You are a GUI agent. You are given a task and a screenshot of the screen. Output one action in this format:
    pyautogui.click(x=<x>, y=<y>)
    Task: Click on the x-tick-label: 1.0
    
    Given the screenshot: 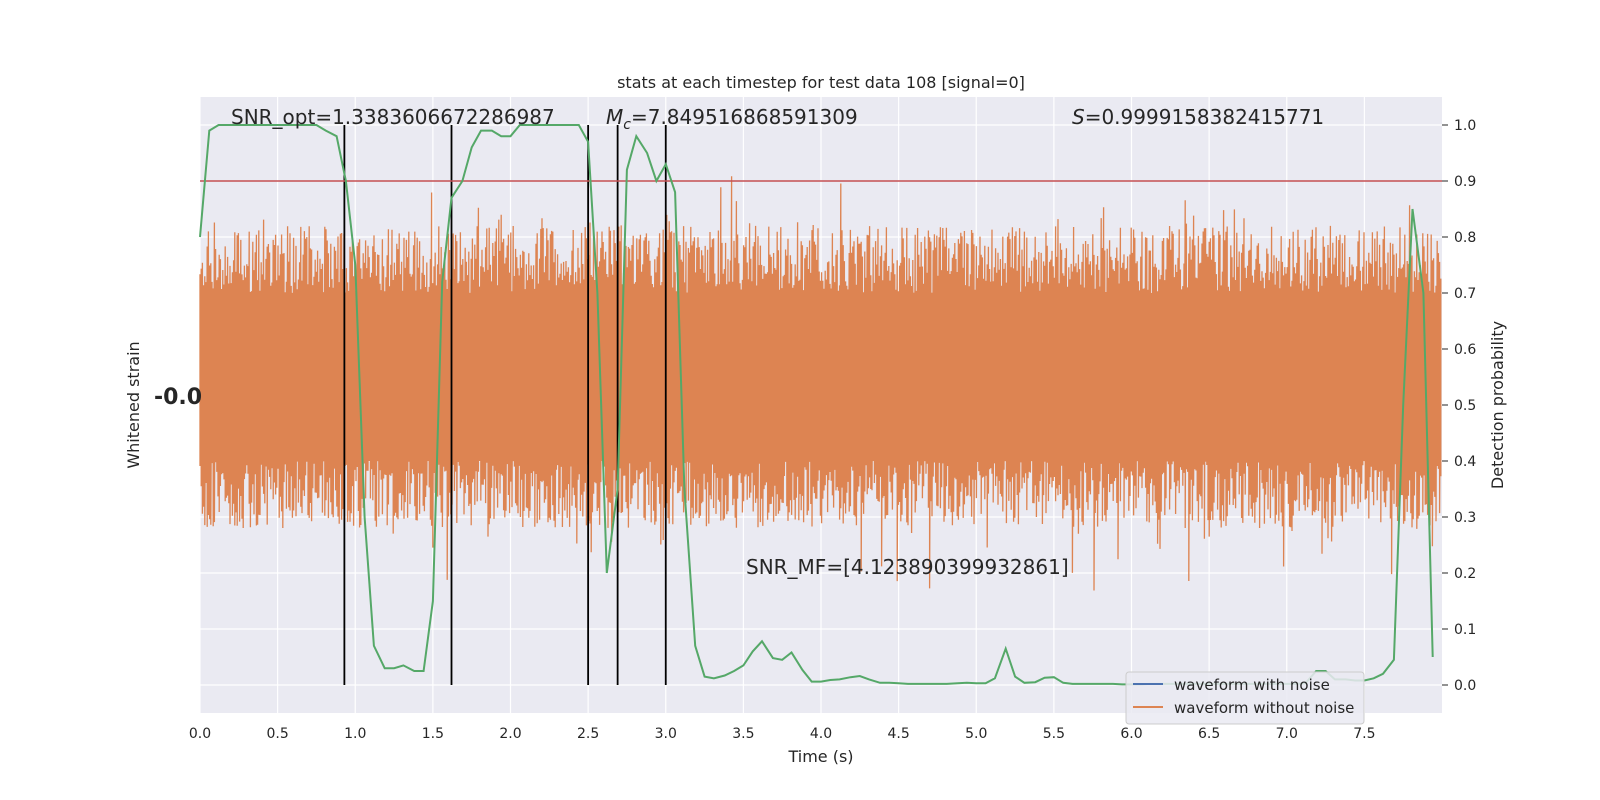 What is the action you would take?
    pyautogui.click(x=355, y=734)
    